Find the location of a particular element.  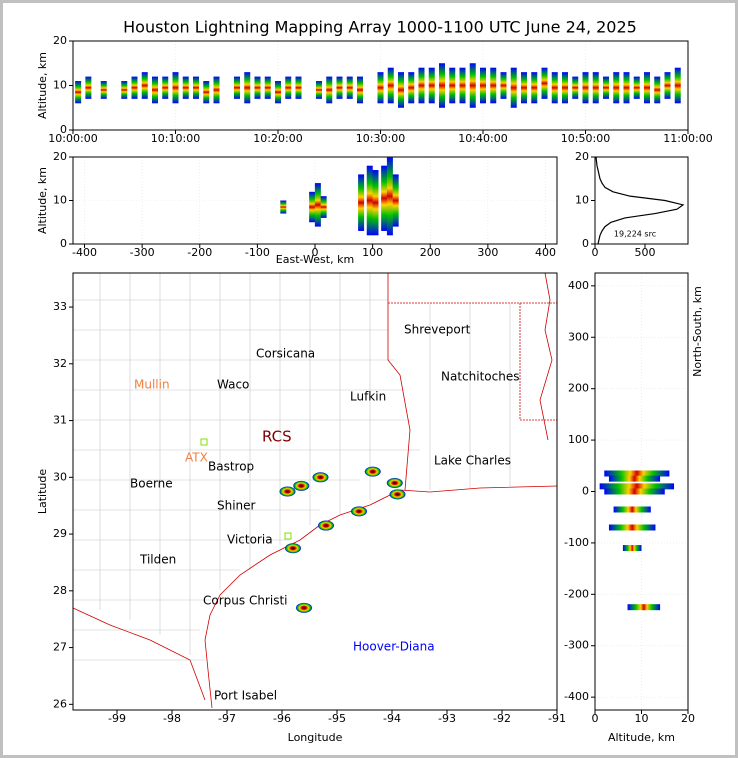

x-tick-label: 10:10:00 is located at coordinates (175, 138).